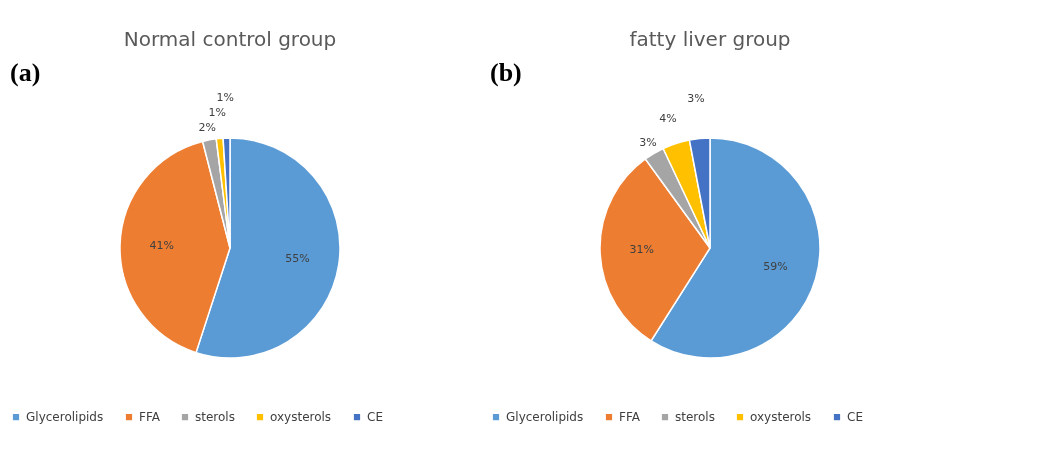  I want to click on data-label: 41%, so click(162, 245).